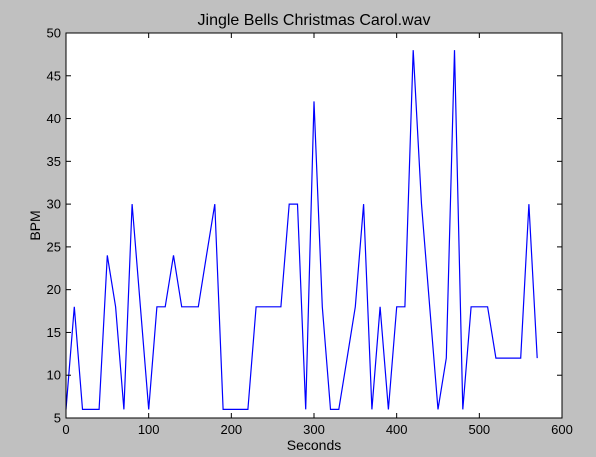 The width and height of the screenshot is (596, 457). I want to click on y-tick-label: 10, so click(54, 375).